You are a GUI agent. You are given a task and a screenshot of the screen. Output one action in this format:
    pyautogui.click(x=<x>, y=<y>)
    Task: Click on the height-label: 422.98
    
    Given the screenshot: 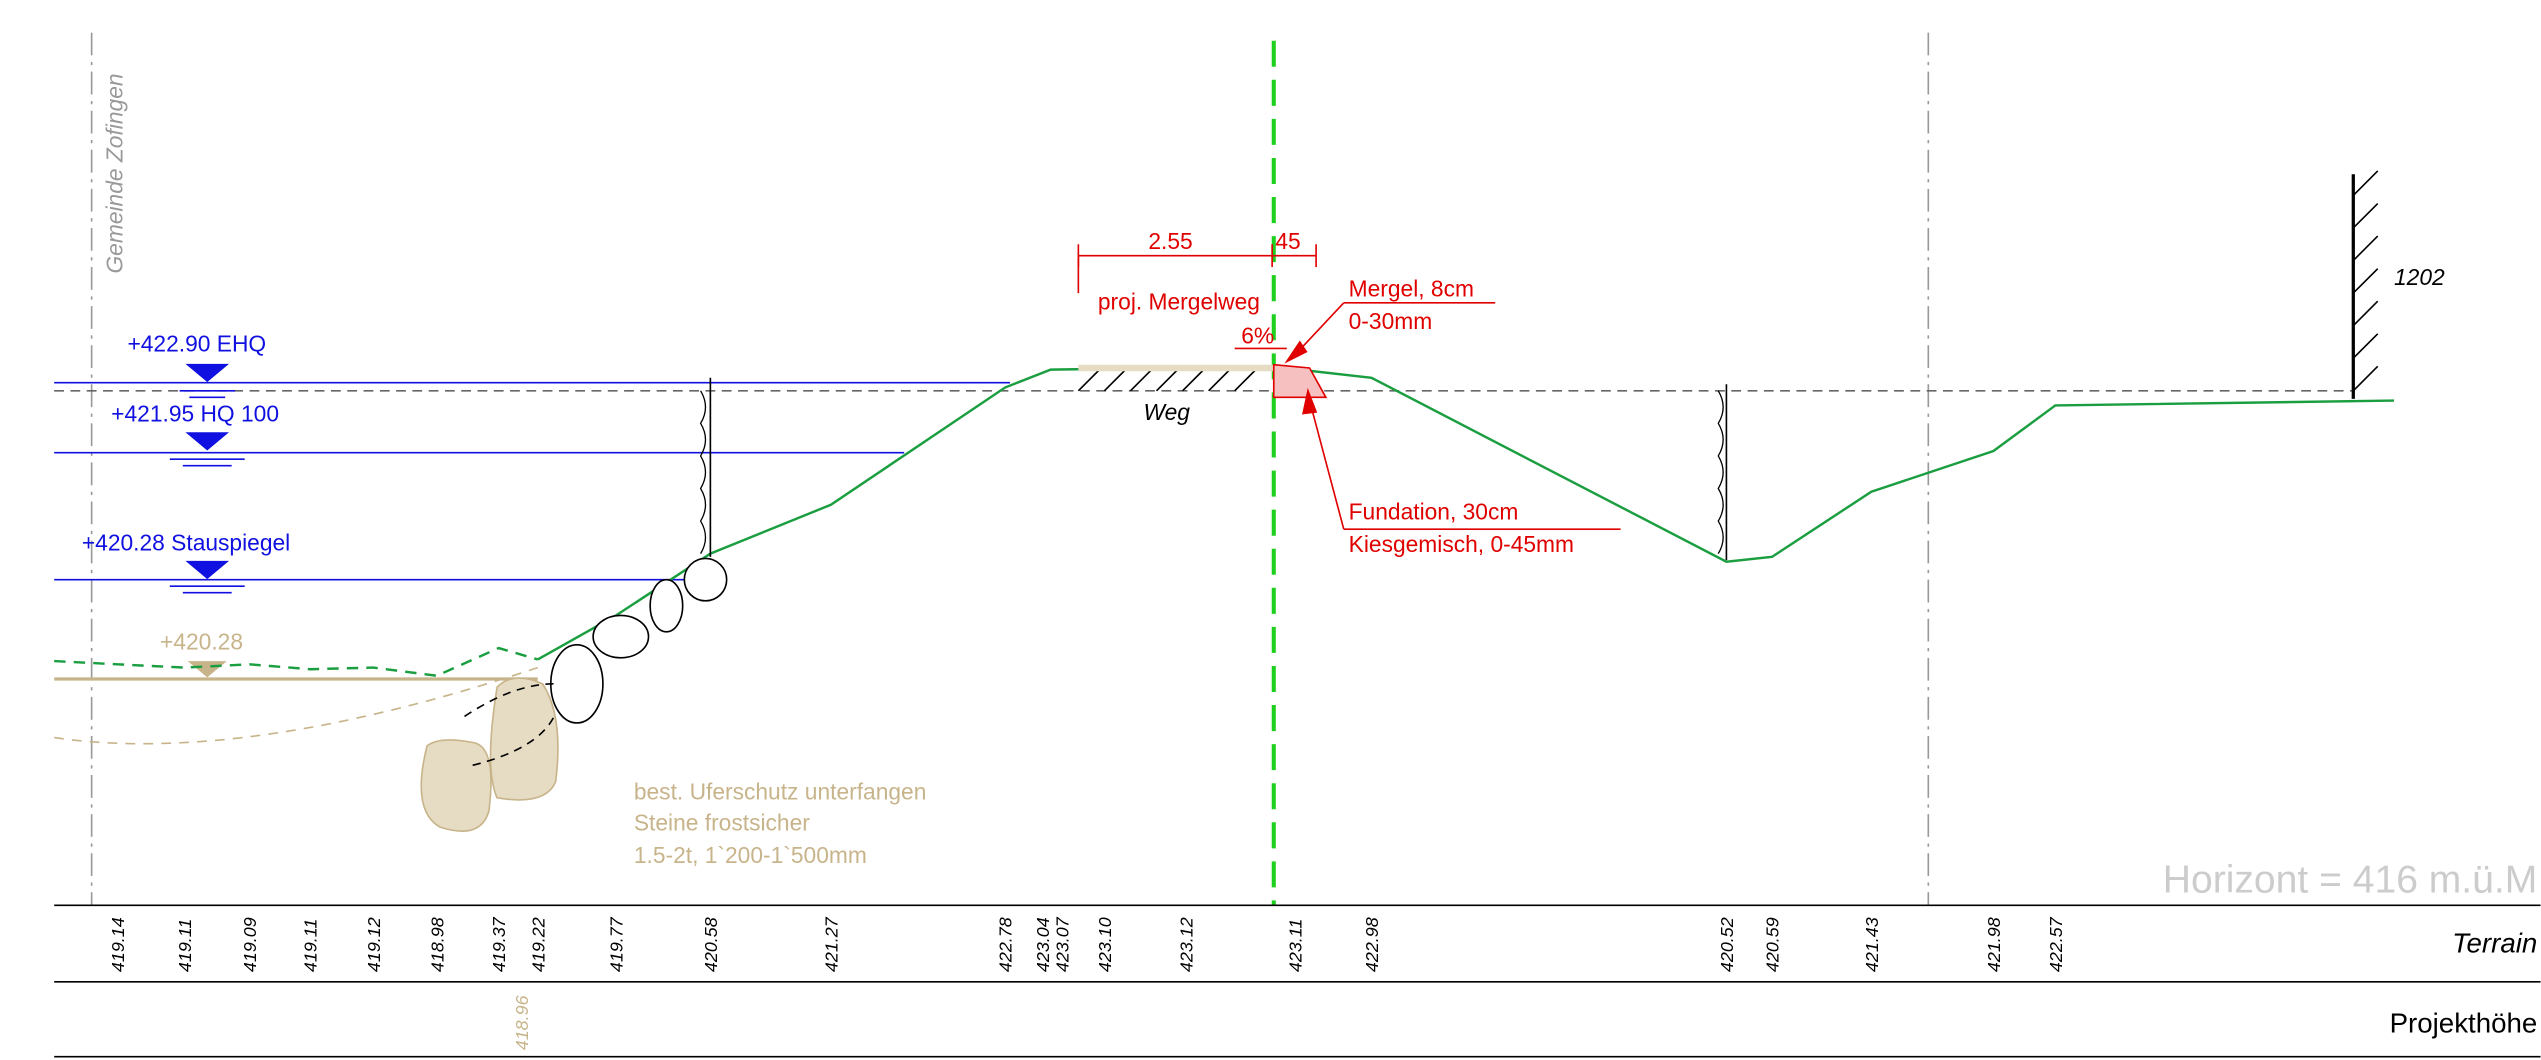 What is the action you would take?
    pyautogui.click(x=1372, y=944)
    